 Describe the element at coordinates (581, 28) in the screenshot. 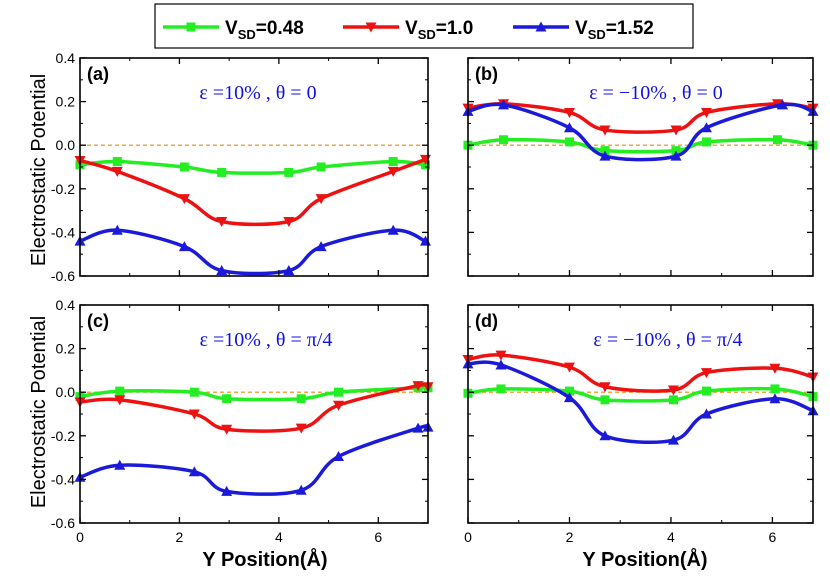

I see `legend-label-main-2: V` at that location.